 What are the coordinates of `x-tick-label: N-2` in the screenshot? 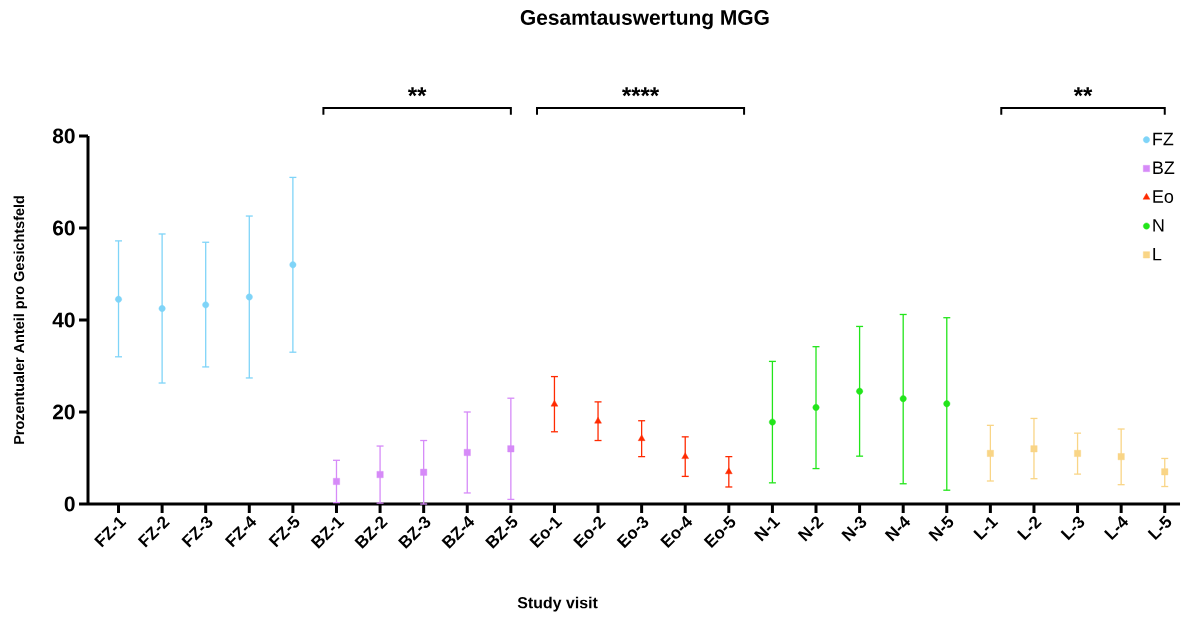 It's located at (810, 529).